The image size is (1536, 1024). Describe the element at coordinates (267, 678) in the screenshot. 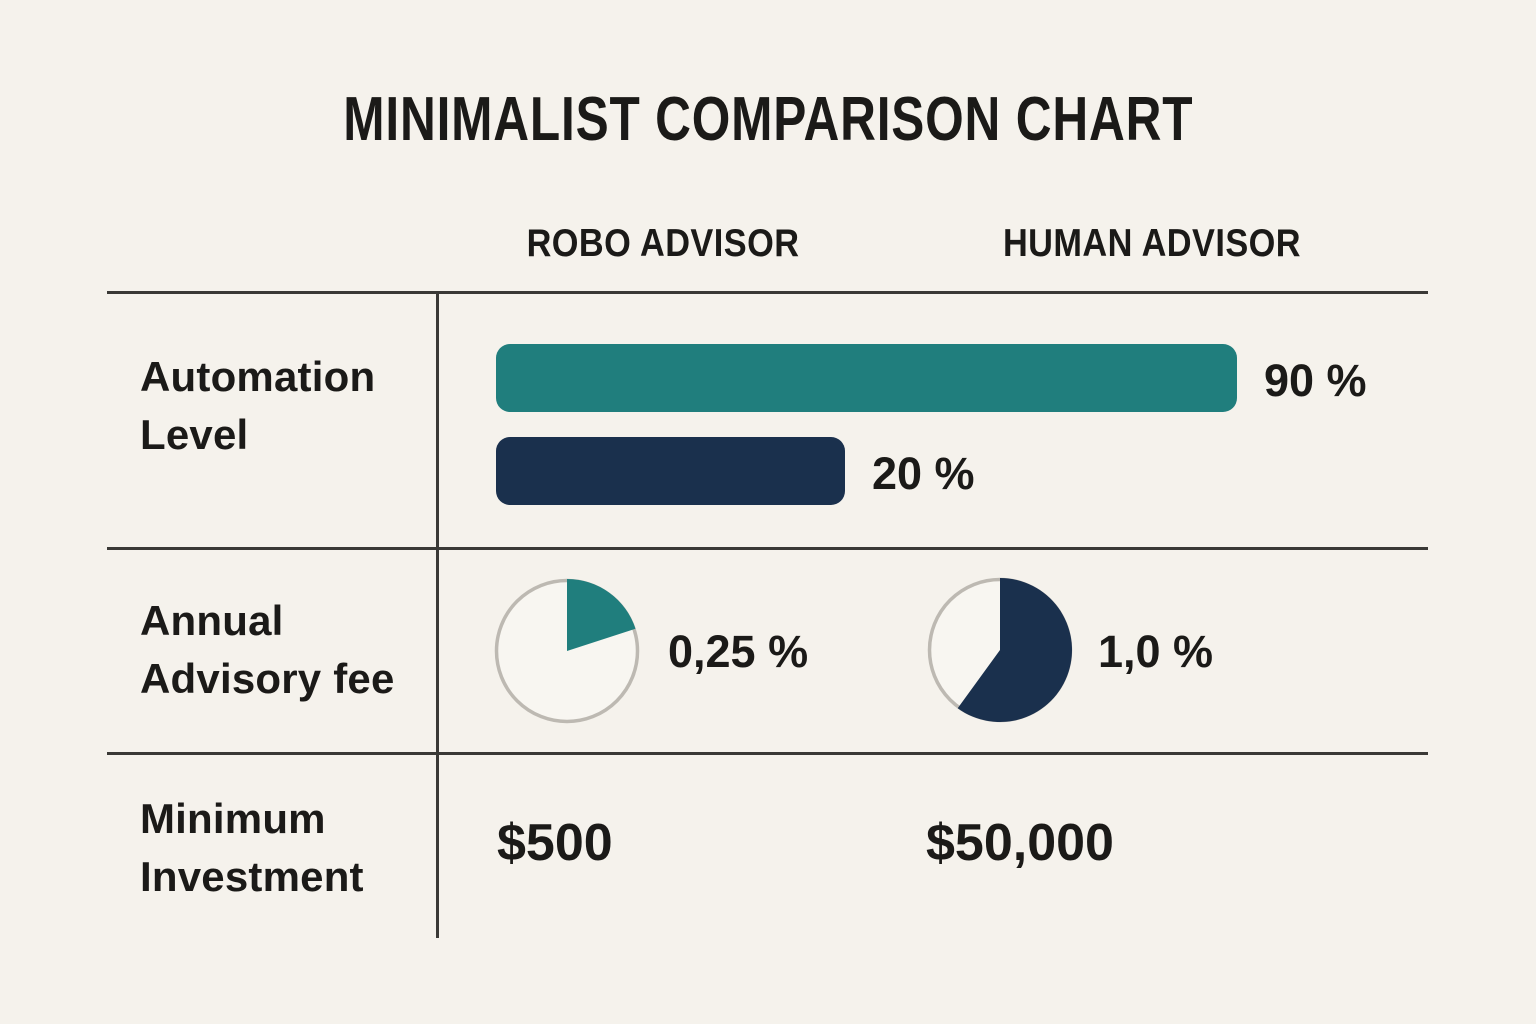

I see `row-label-line2: Advisory fee` at that location.